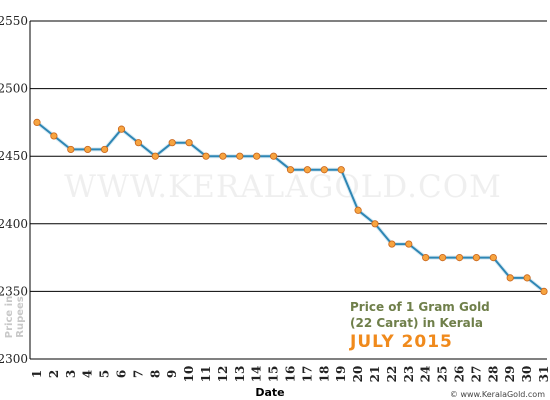 The width and height of the screenshot is (550, 400). What do you see at coordinates (497, 394) in the screenshot?
I see `credit-text: © www.KeralaGold.com` at bounding box center [497, 394].